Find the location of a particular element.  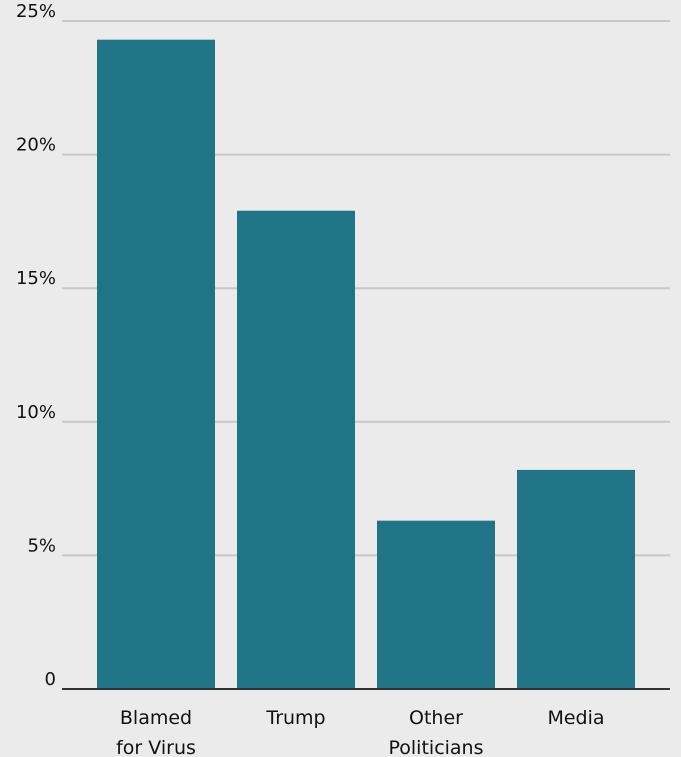

x-tick-label: Media is located at coordinates (575, 718).